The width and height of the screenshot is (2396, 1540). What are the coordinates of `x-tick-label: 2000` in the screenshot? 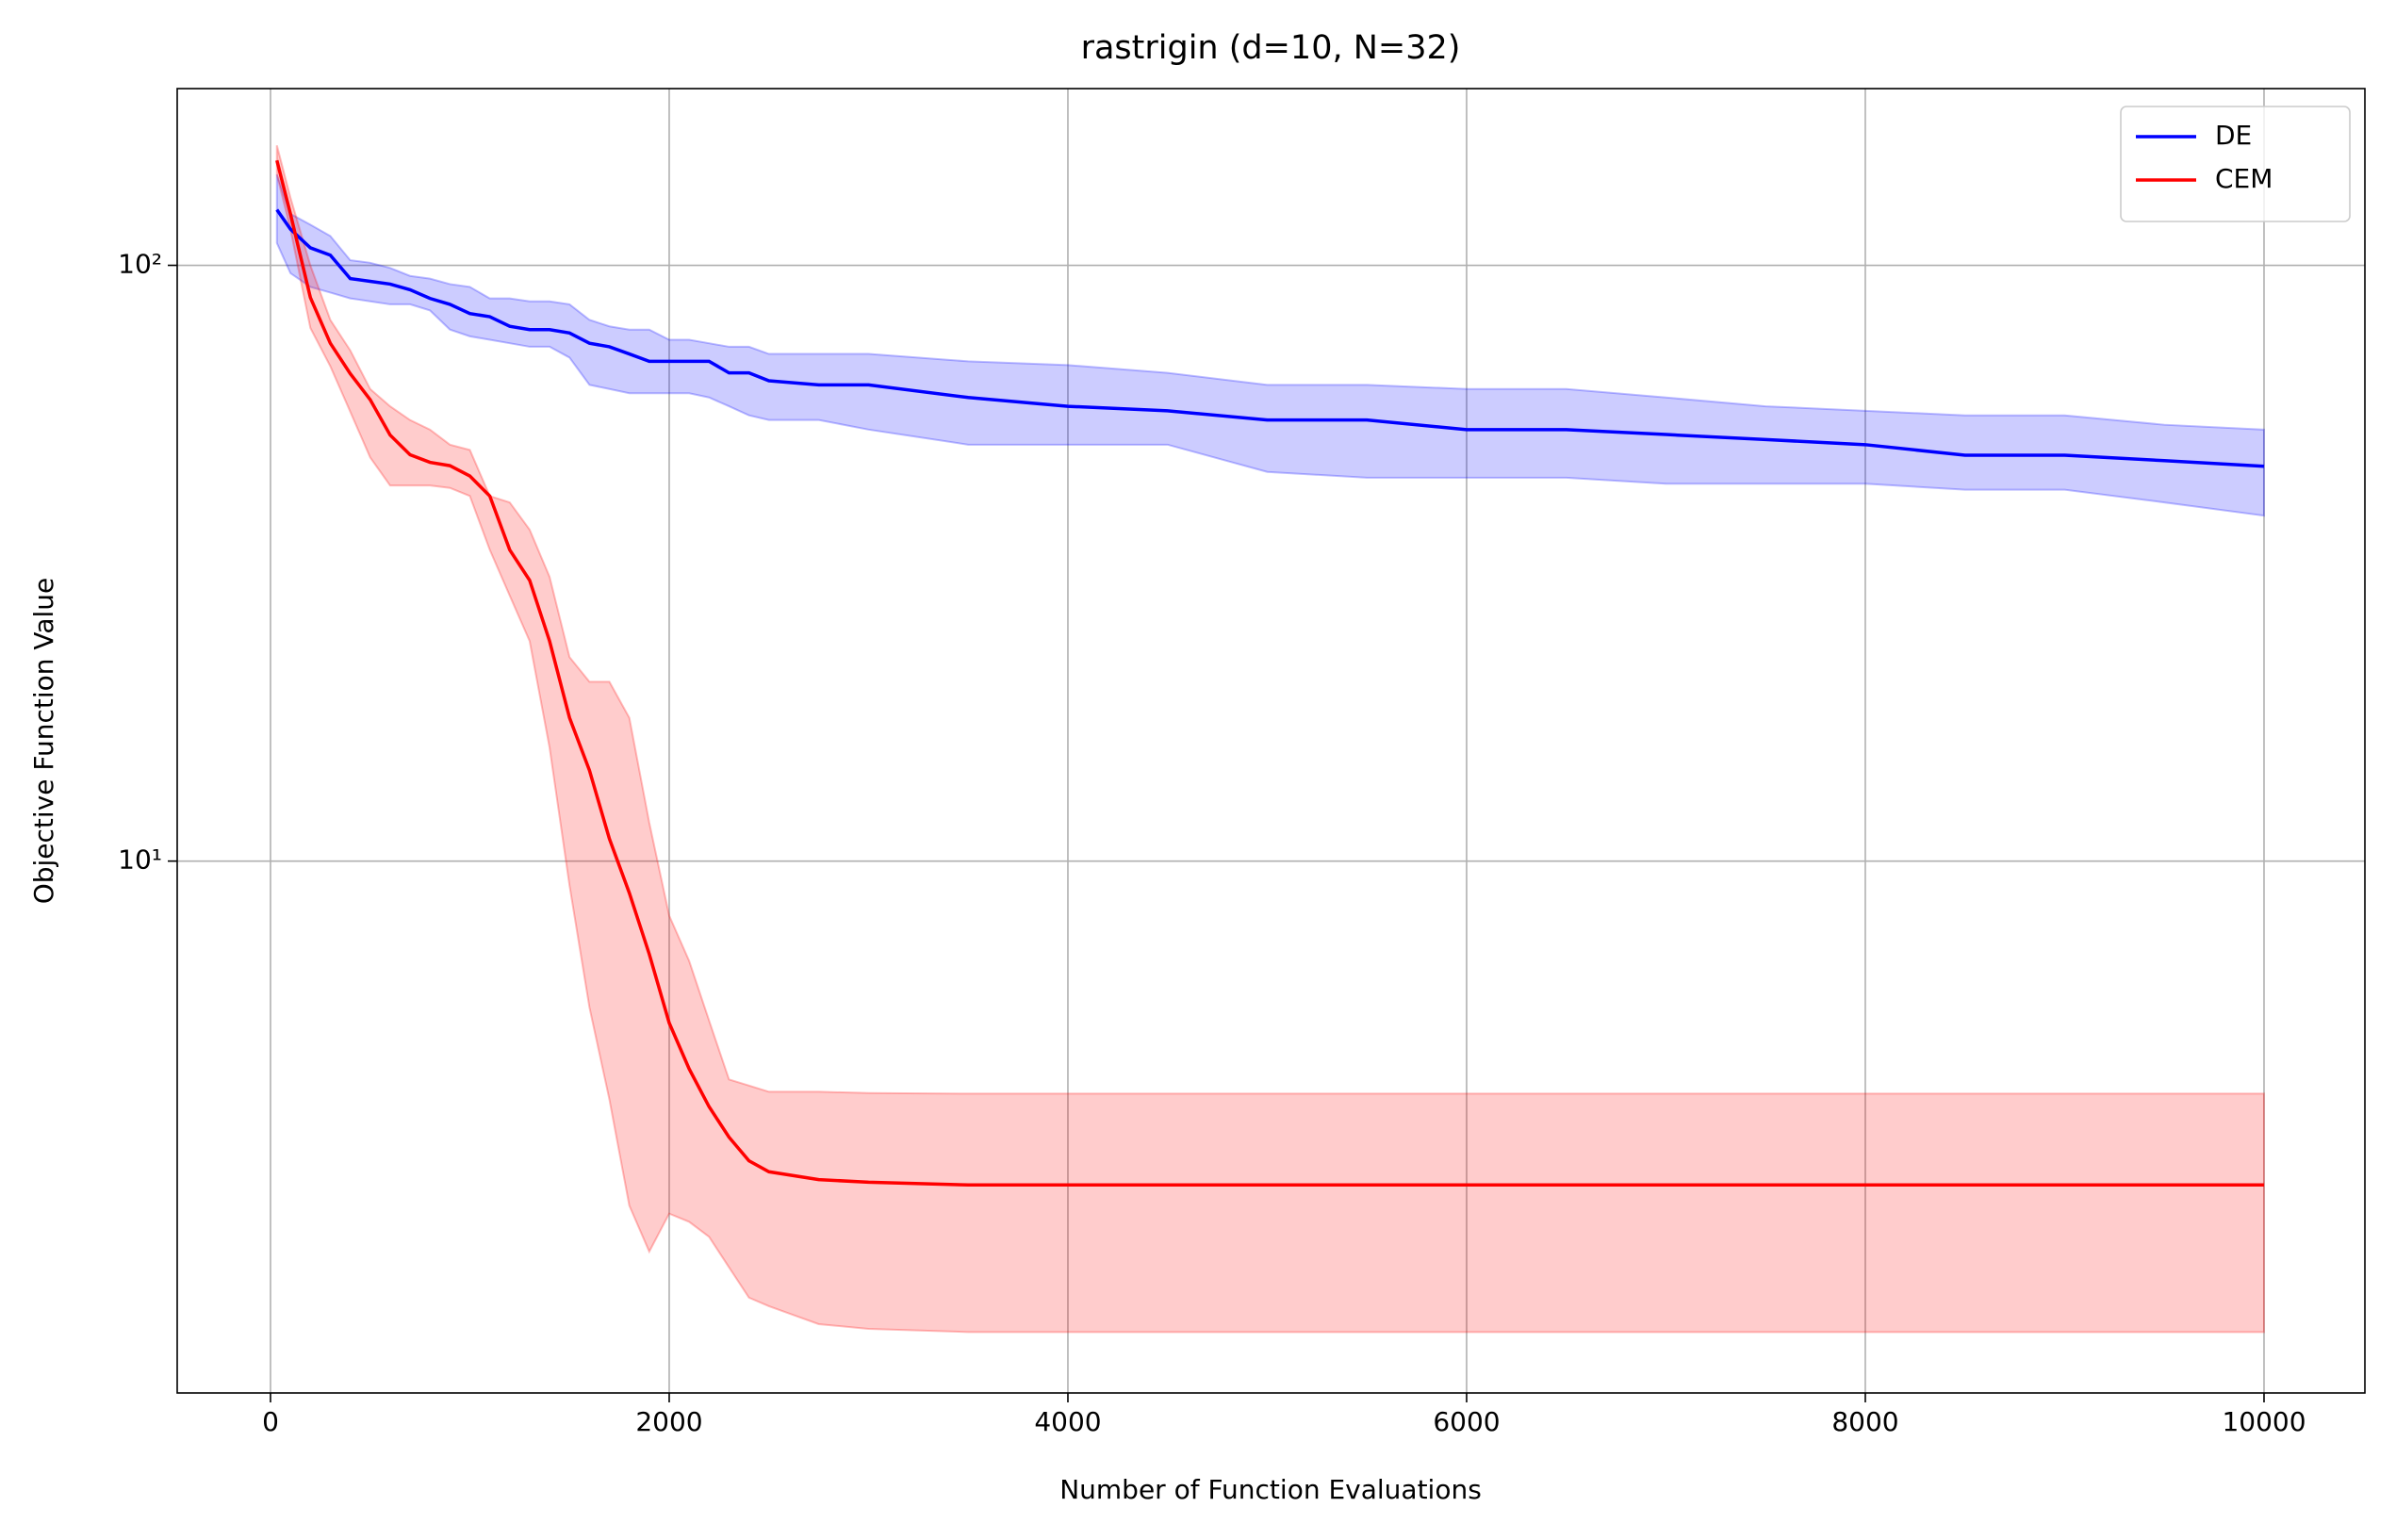 It's located at (668, 1421).